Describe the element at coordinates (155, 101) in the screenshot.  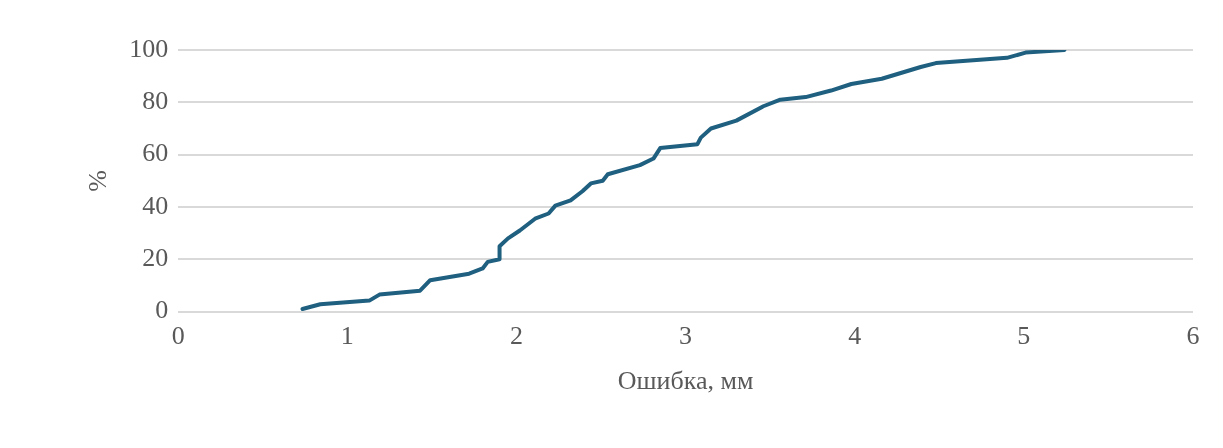
I see `y-tick-label: 80` at that location.